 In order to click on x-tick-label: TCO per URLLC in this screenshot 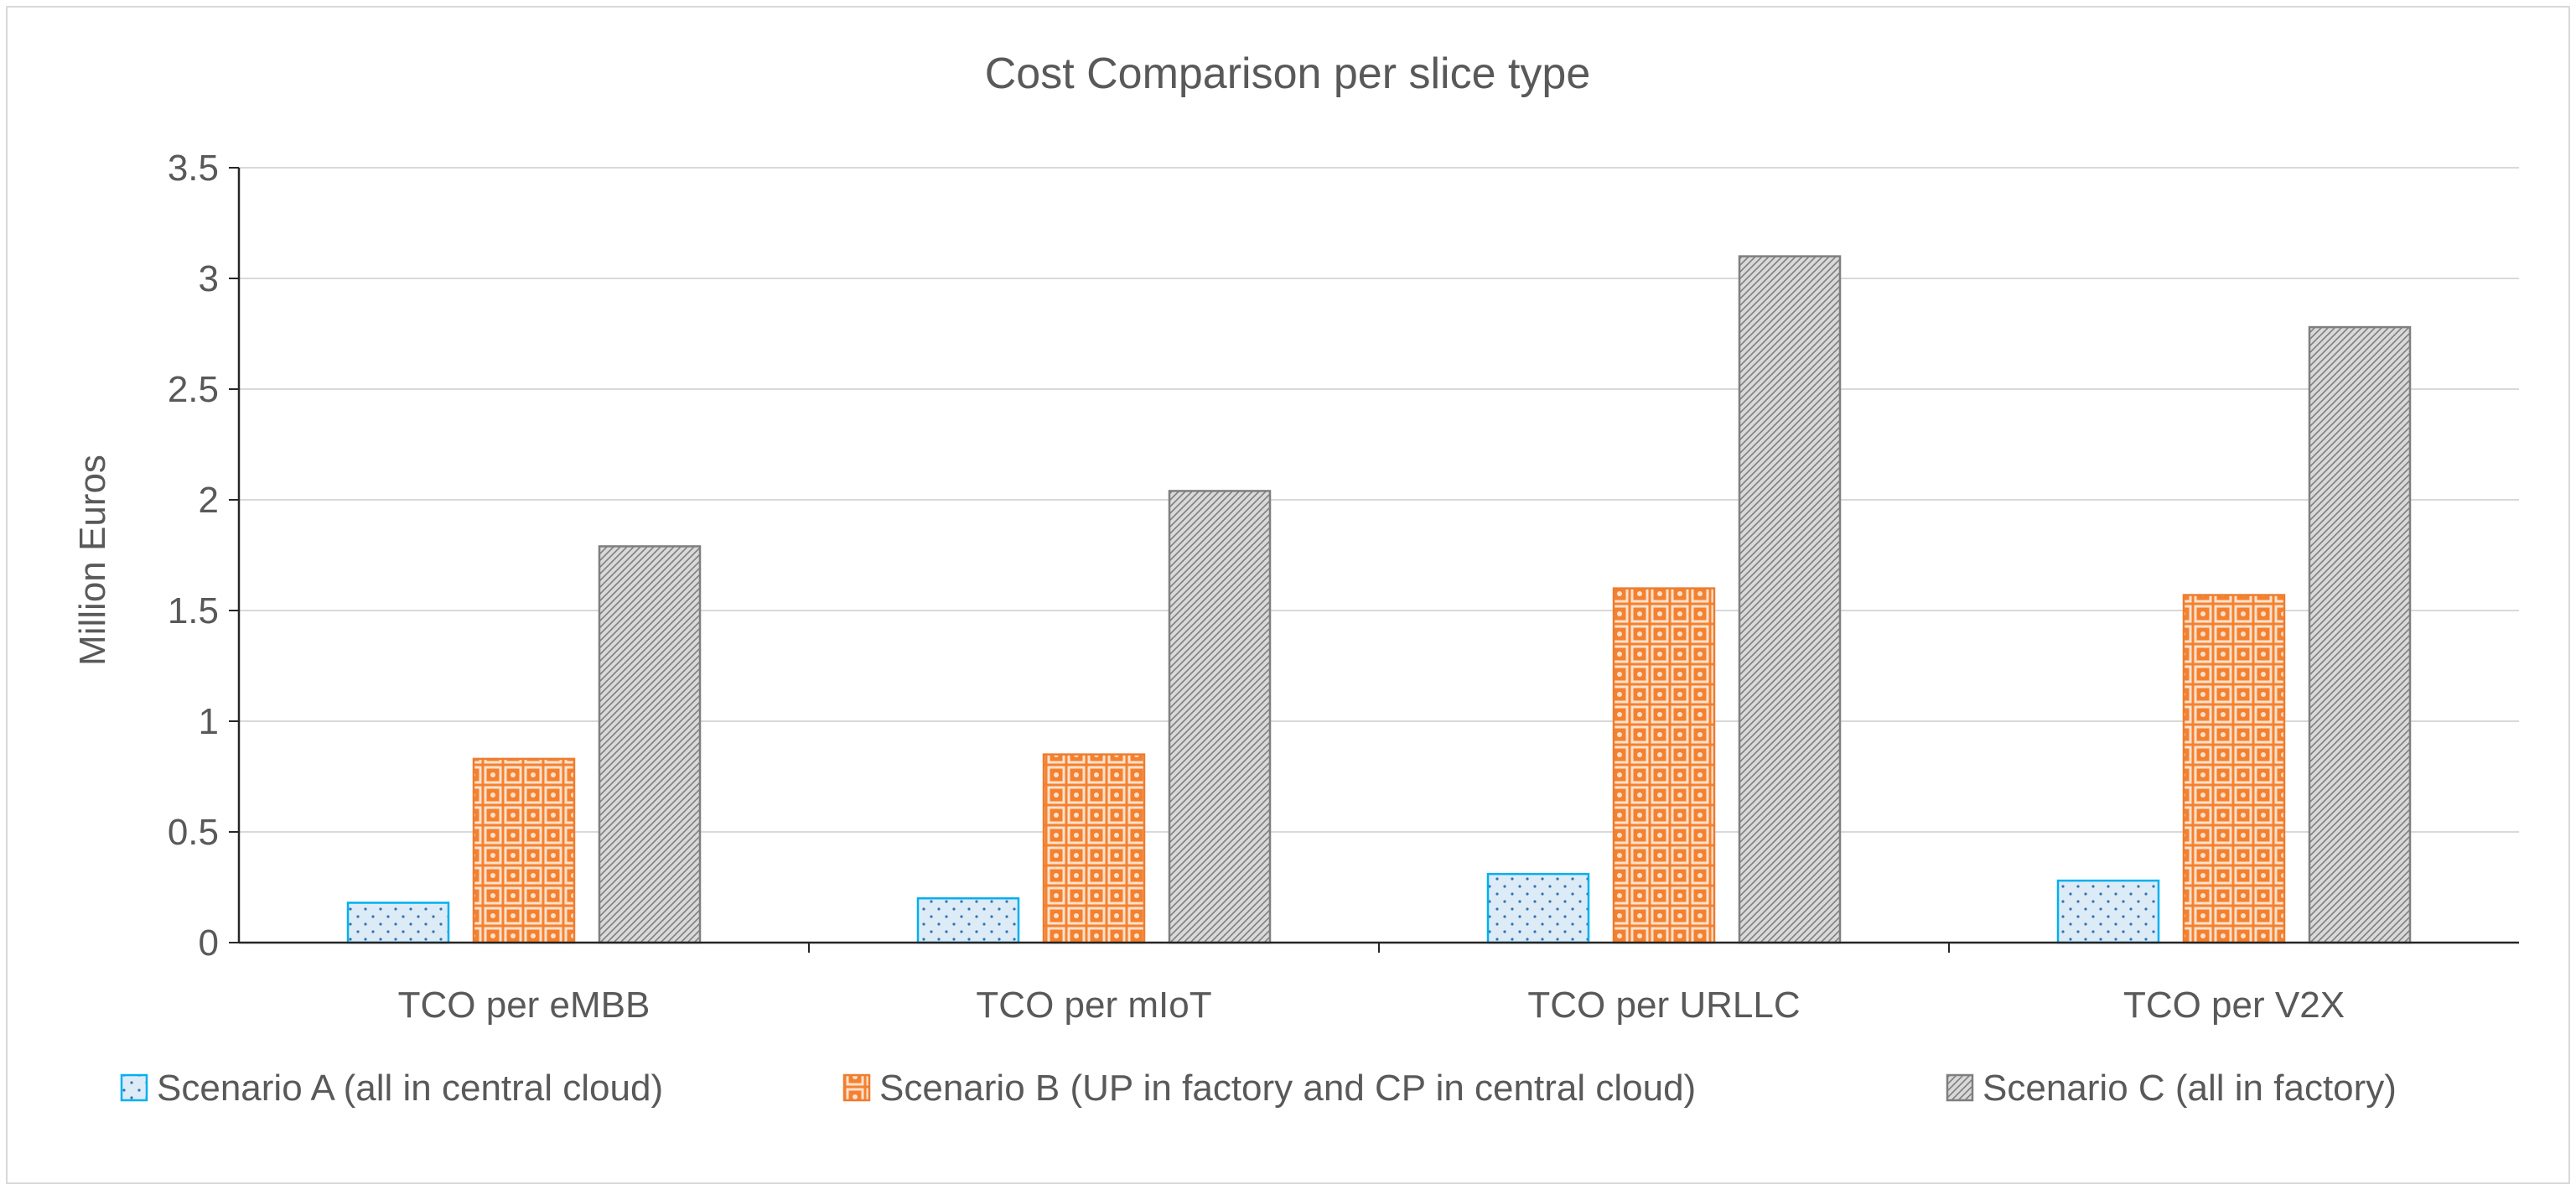, I will do `click(1663, 1005)`.